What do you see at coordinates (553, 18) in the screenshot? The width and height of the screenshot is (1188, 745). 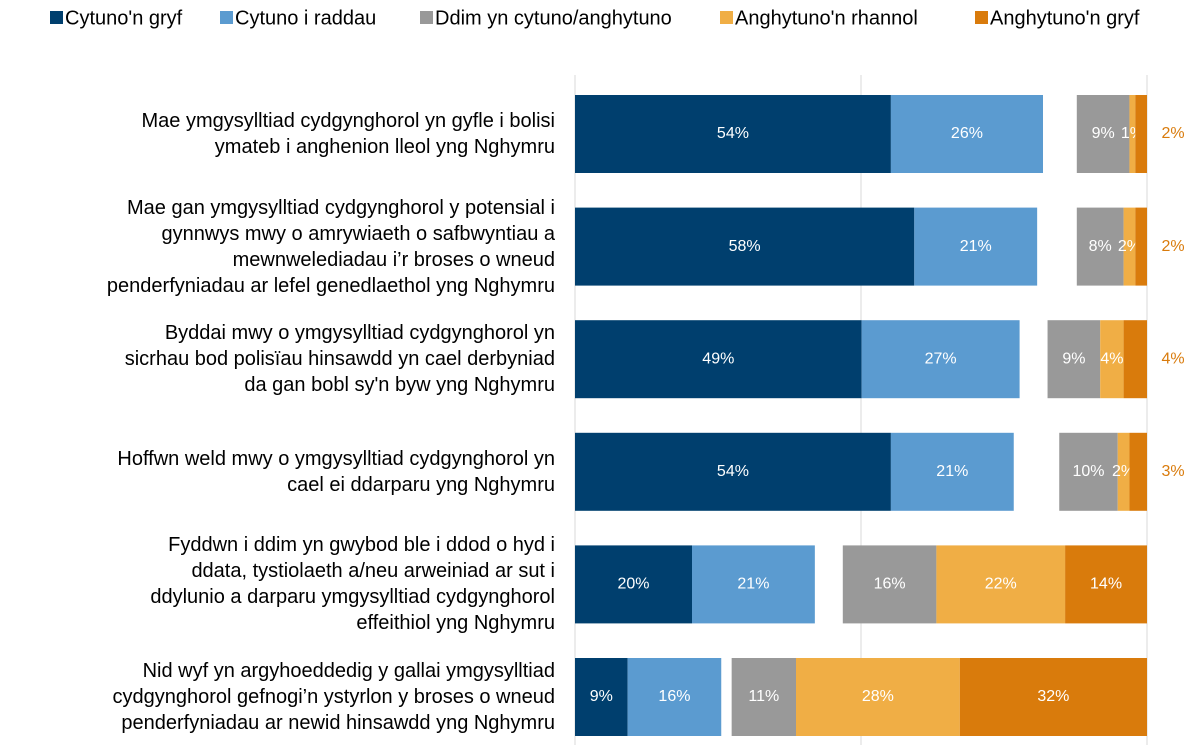 I see `legend-label: Ddim yn cytuno/anghytuno` at bounding box center [553, 18].